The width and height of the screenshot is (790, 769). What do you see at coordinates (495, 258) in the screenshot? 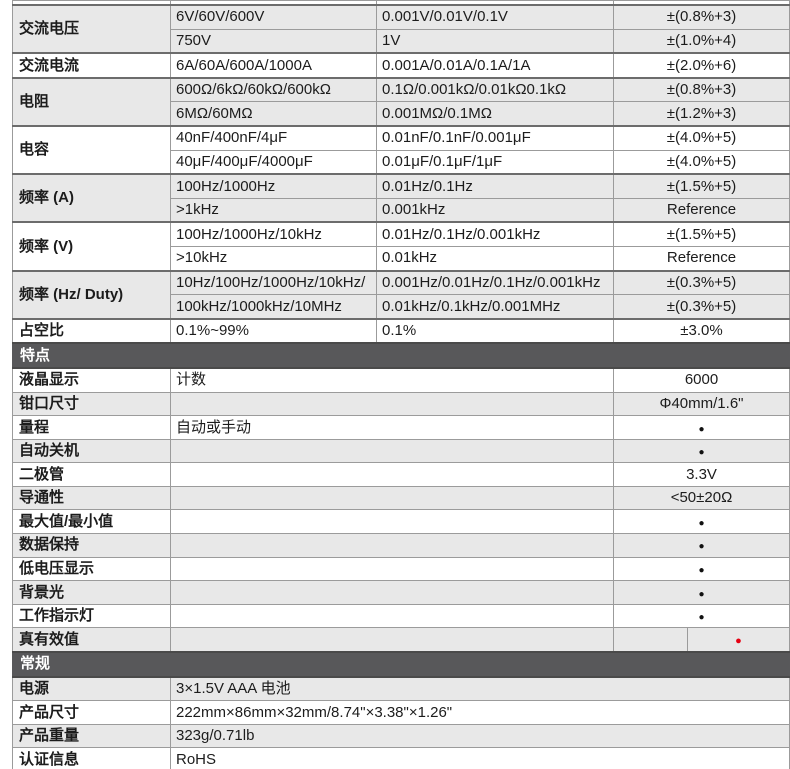
I see `resolution-cell: 0.01kHz` at bounding box center [495, 258].